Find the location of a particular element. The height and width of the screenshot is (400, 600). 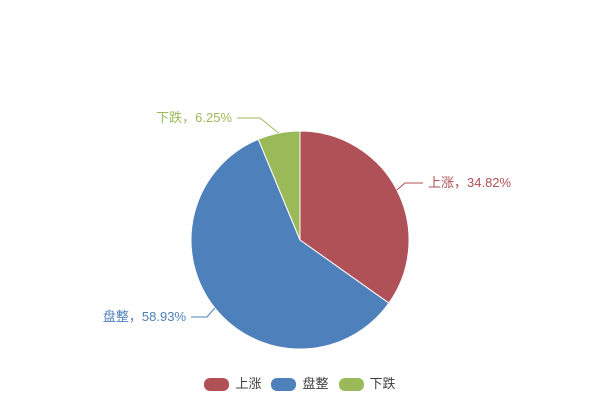

pie-slice-fall is located at coordinates (279, 185).